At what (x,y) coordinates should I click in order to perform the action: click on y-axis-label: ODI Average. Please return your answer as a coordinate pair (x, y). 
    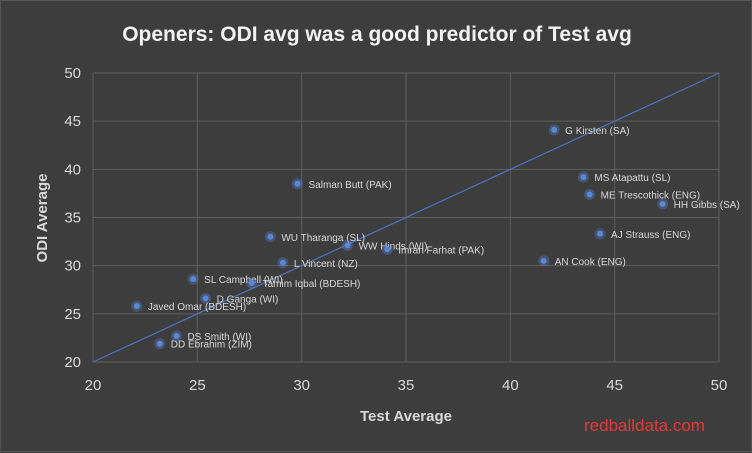
    Looking at the image, I should click on (42, 218).